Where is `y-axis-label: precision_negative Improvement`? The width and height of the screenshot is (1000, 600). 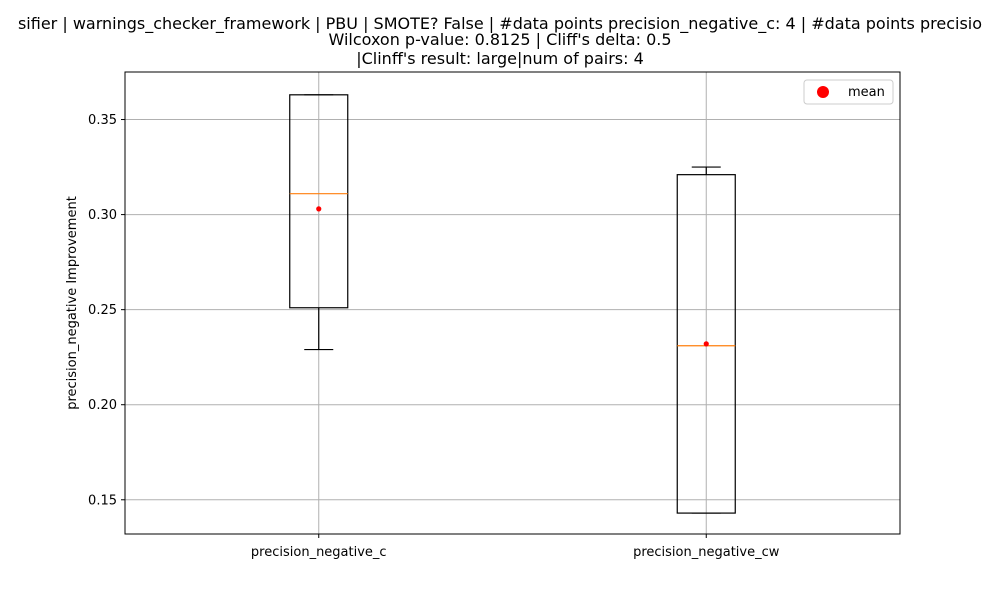
y-axis-label: precision_negative Improvement is located at coordinates (72, 303).